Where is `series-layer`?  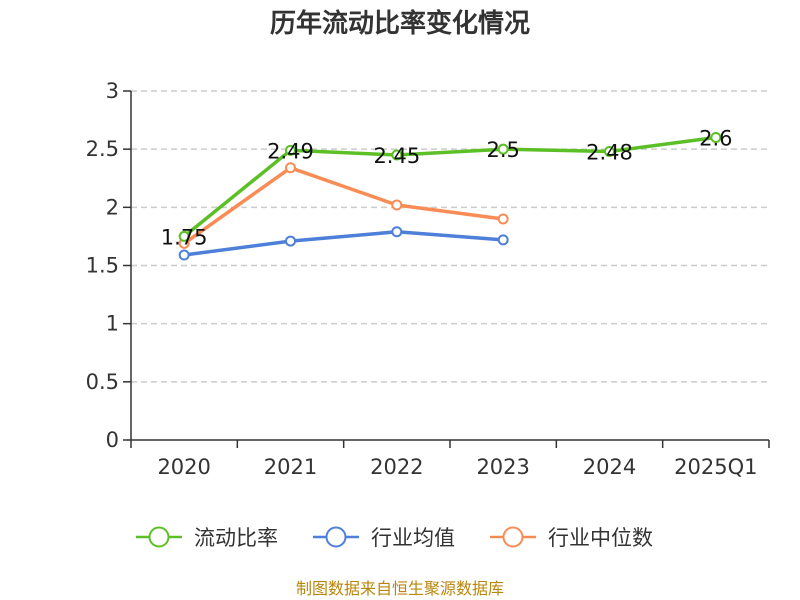 series-layer is located at coordinates (450, 196).